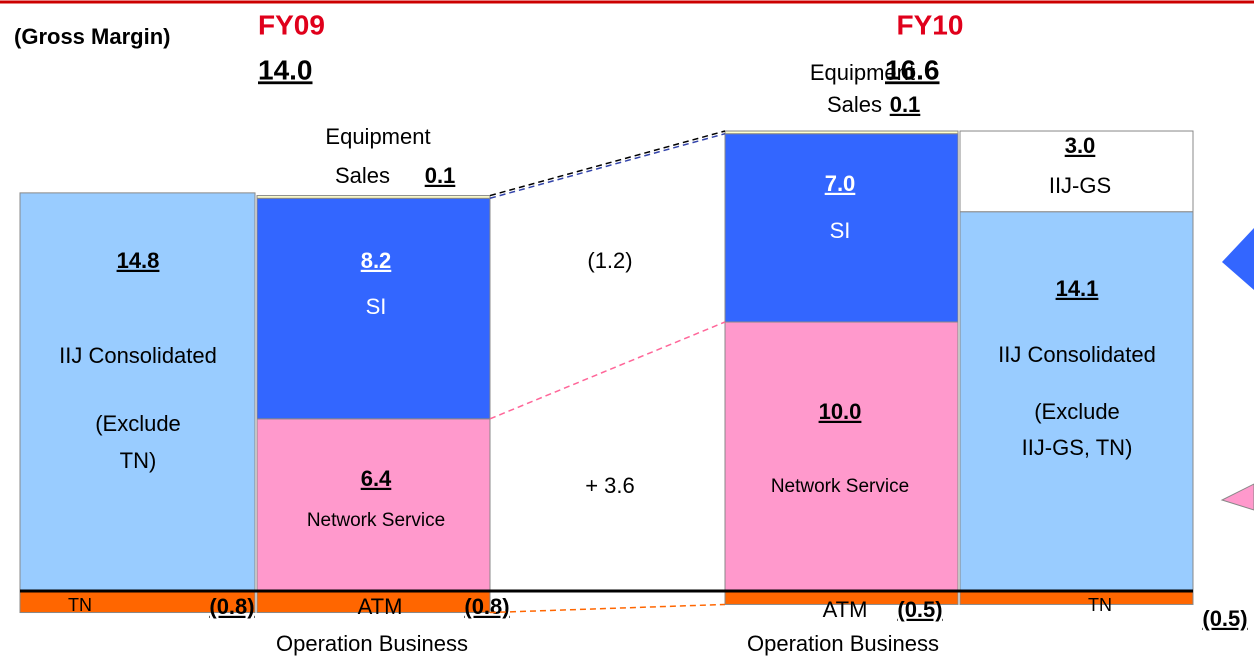 The width and height of the screenshot is (1254, 658). I want to click on segment-name: IIJ-GS, TN), so click(1077, 447).